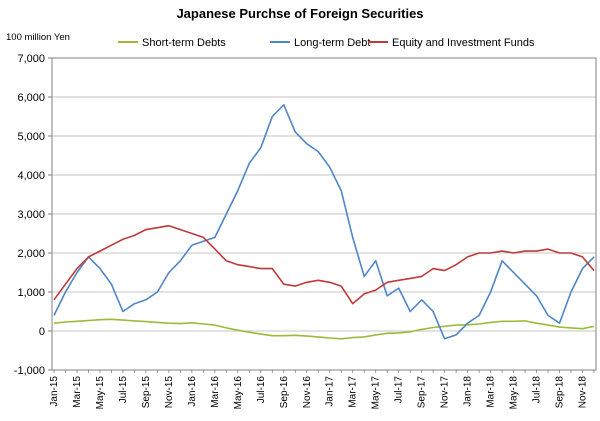 Image resolution: width=600 pixels, height=421 pixels. Describe the element at coordinates (491, 392) in the screenshot. I see `x-tick-label: Mar-18` at that location.